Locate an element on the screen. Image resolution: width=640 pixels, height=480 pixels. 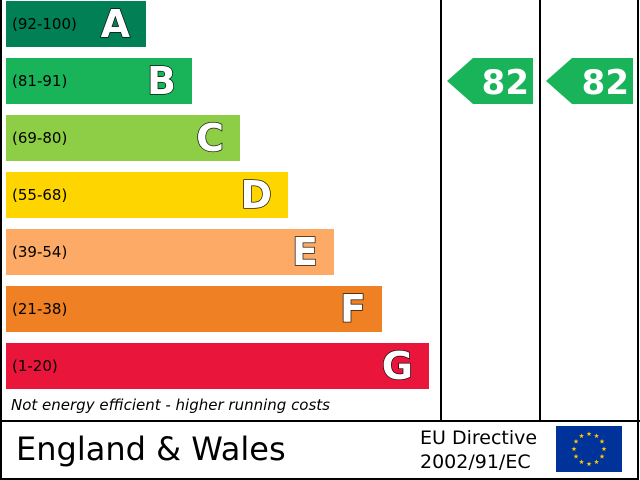
band-bar-g is located at coordinates (217, 366).